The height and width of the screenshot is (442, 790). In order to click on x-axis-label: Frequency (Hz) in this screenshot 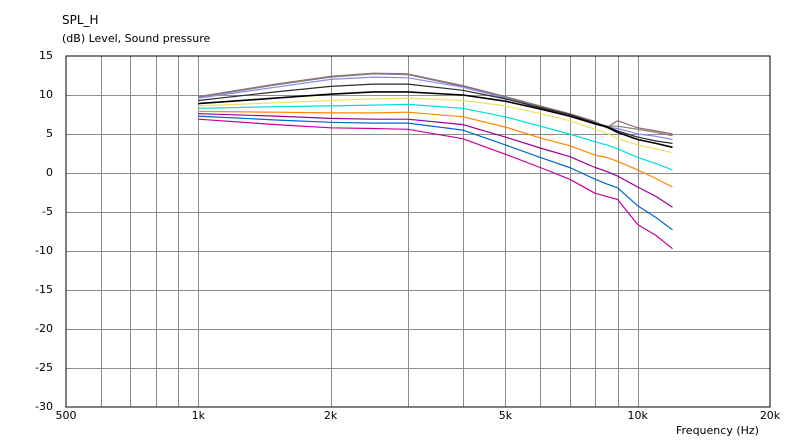, I will do `click(717, 430)`.